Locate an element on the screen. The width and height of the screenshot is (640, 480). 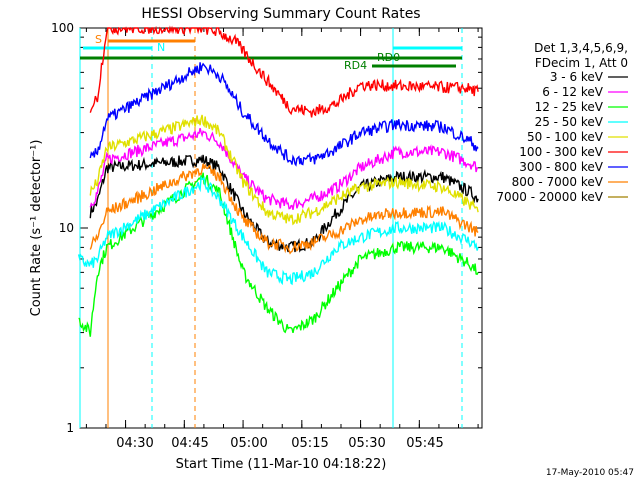
legend-entry-label: 7000 - 20000 keV is located at coordinates (549, 197).